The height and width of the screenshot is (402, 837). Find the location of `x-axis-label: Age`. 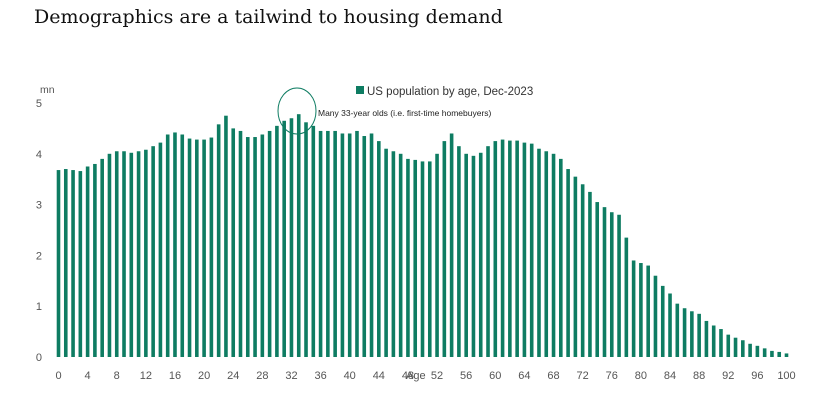

x-axis-label: Age is located at coordinates (416, 376).